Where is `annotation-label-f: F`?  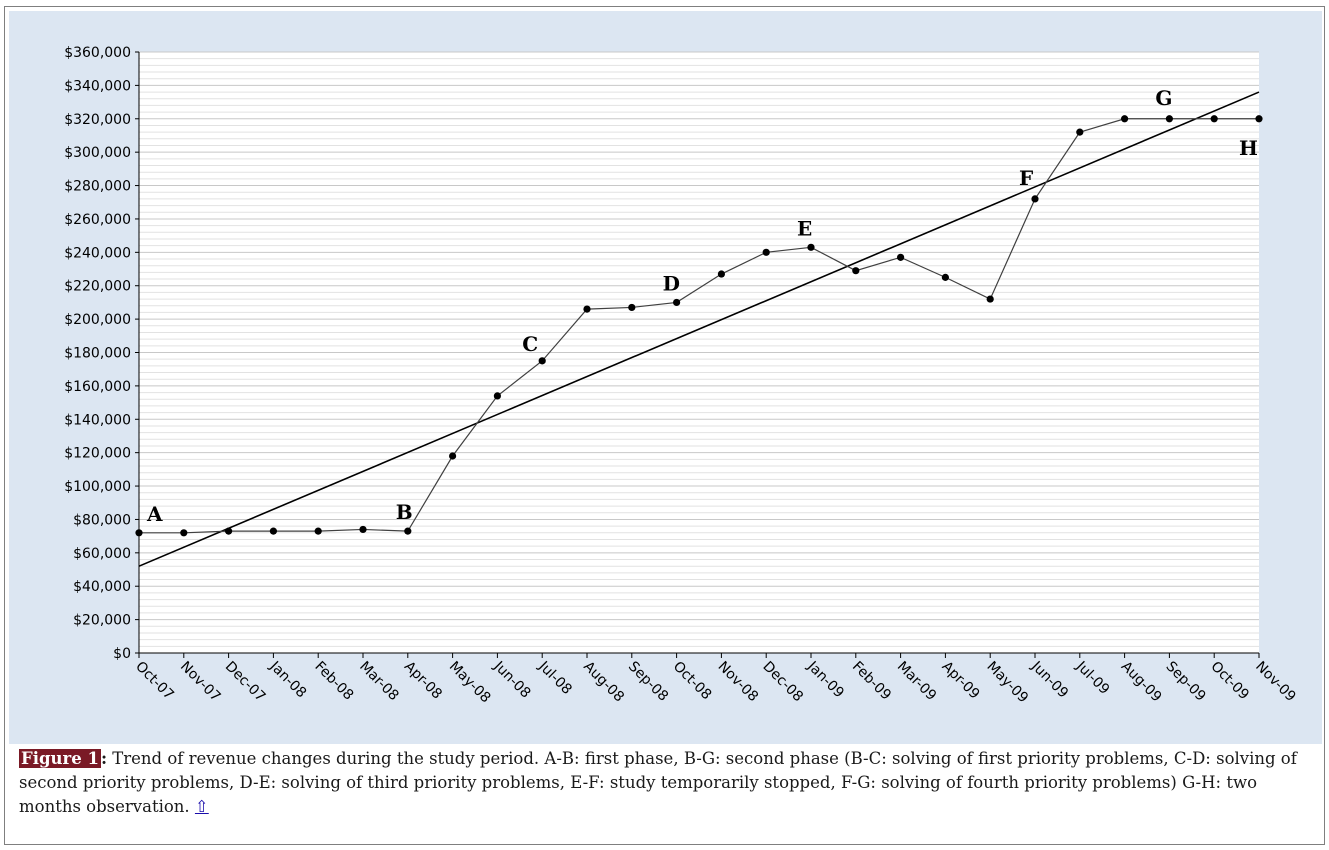 annotation-label-f: F is located at coordinates (1026, 178).